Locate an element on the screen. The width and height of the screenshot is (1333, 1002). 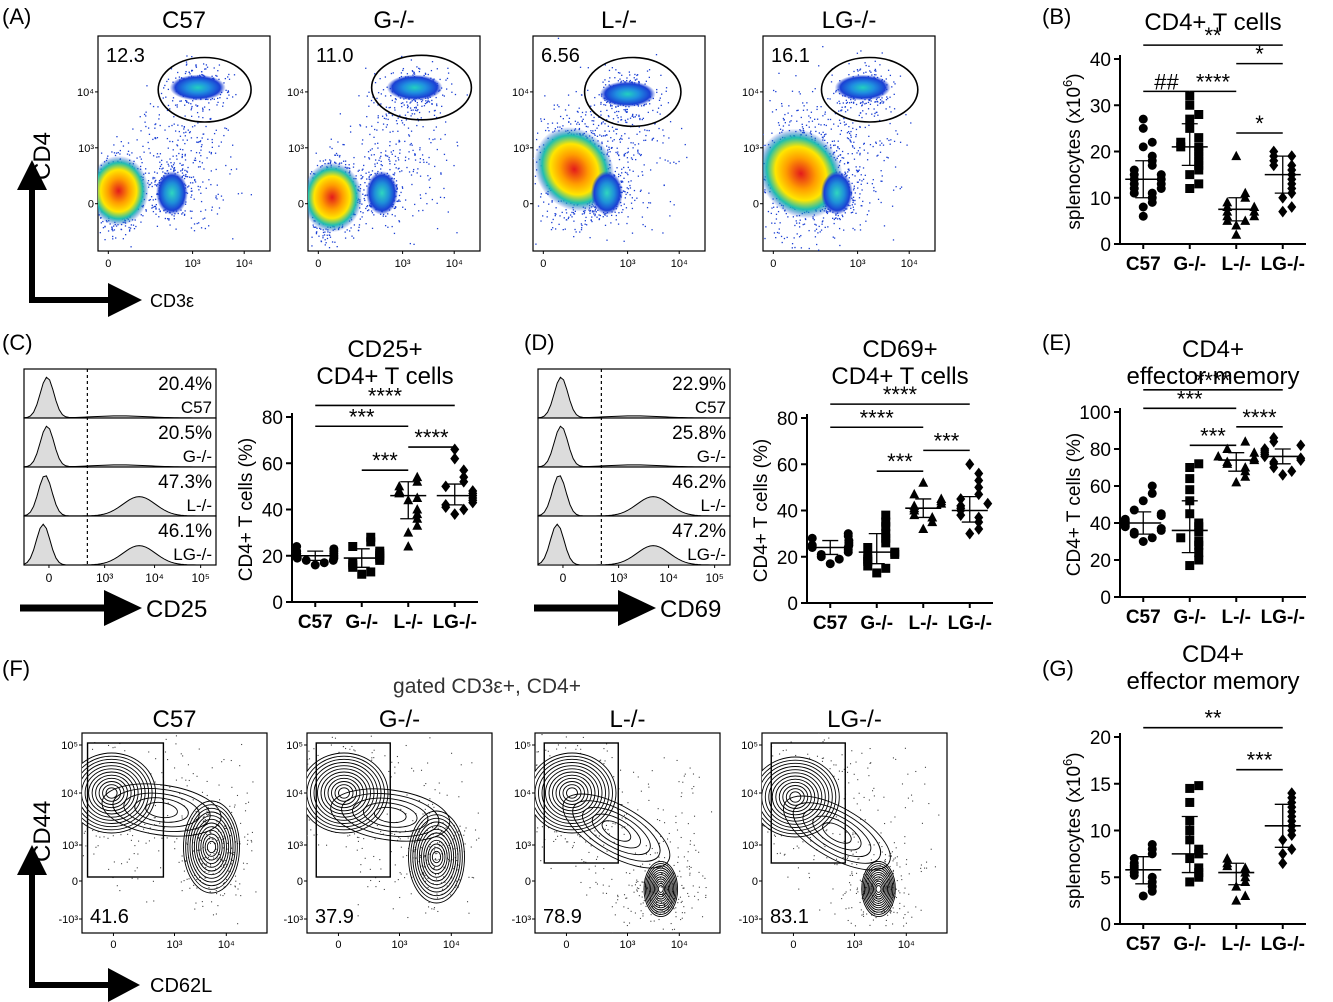
histogram-group-label: L-/- is located at coordinates (200, 505).